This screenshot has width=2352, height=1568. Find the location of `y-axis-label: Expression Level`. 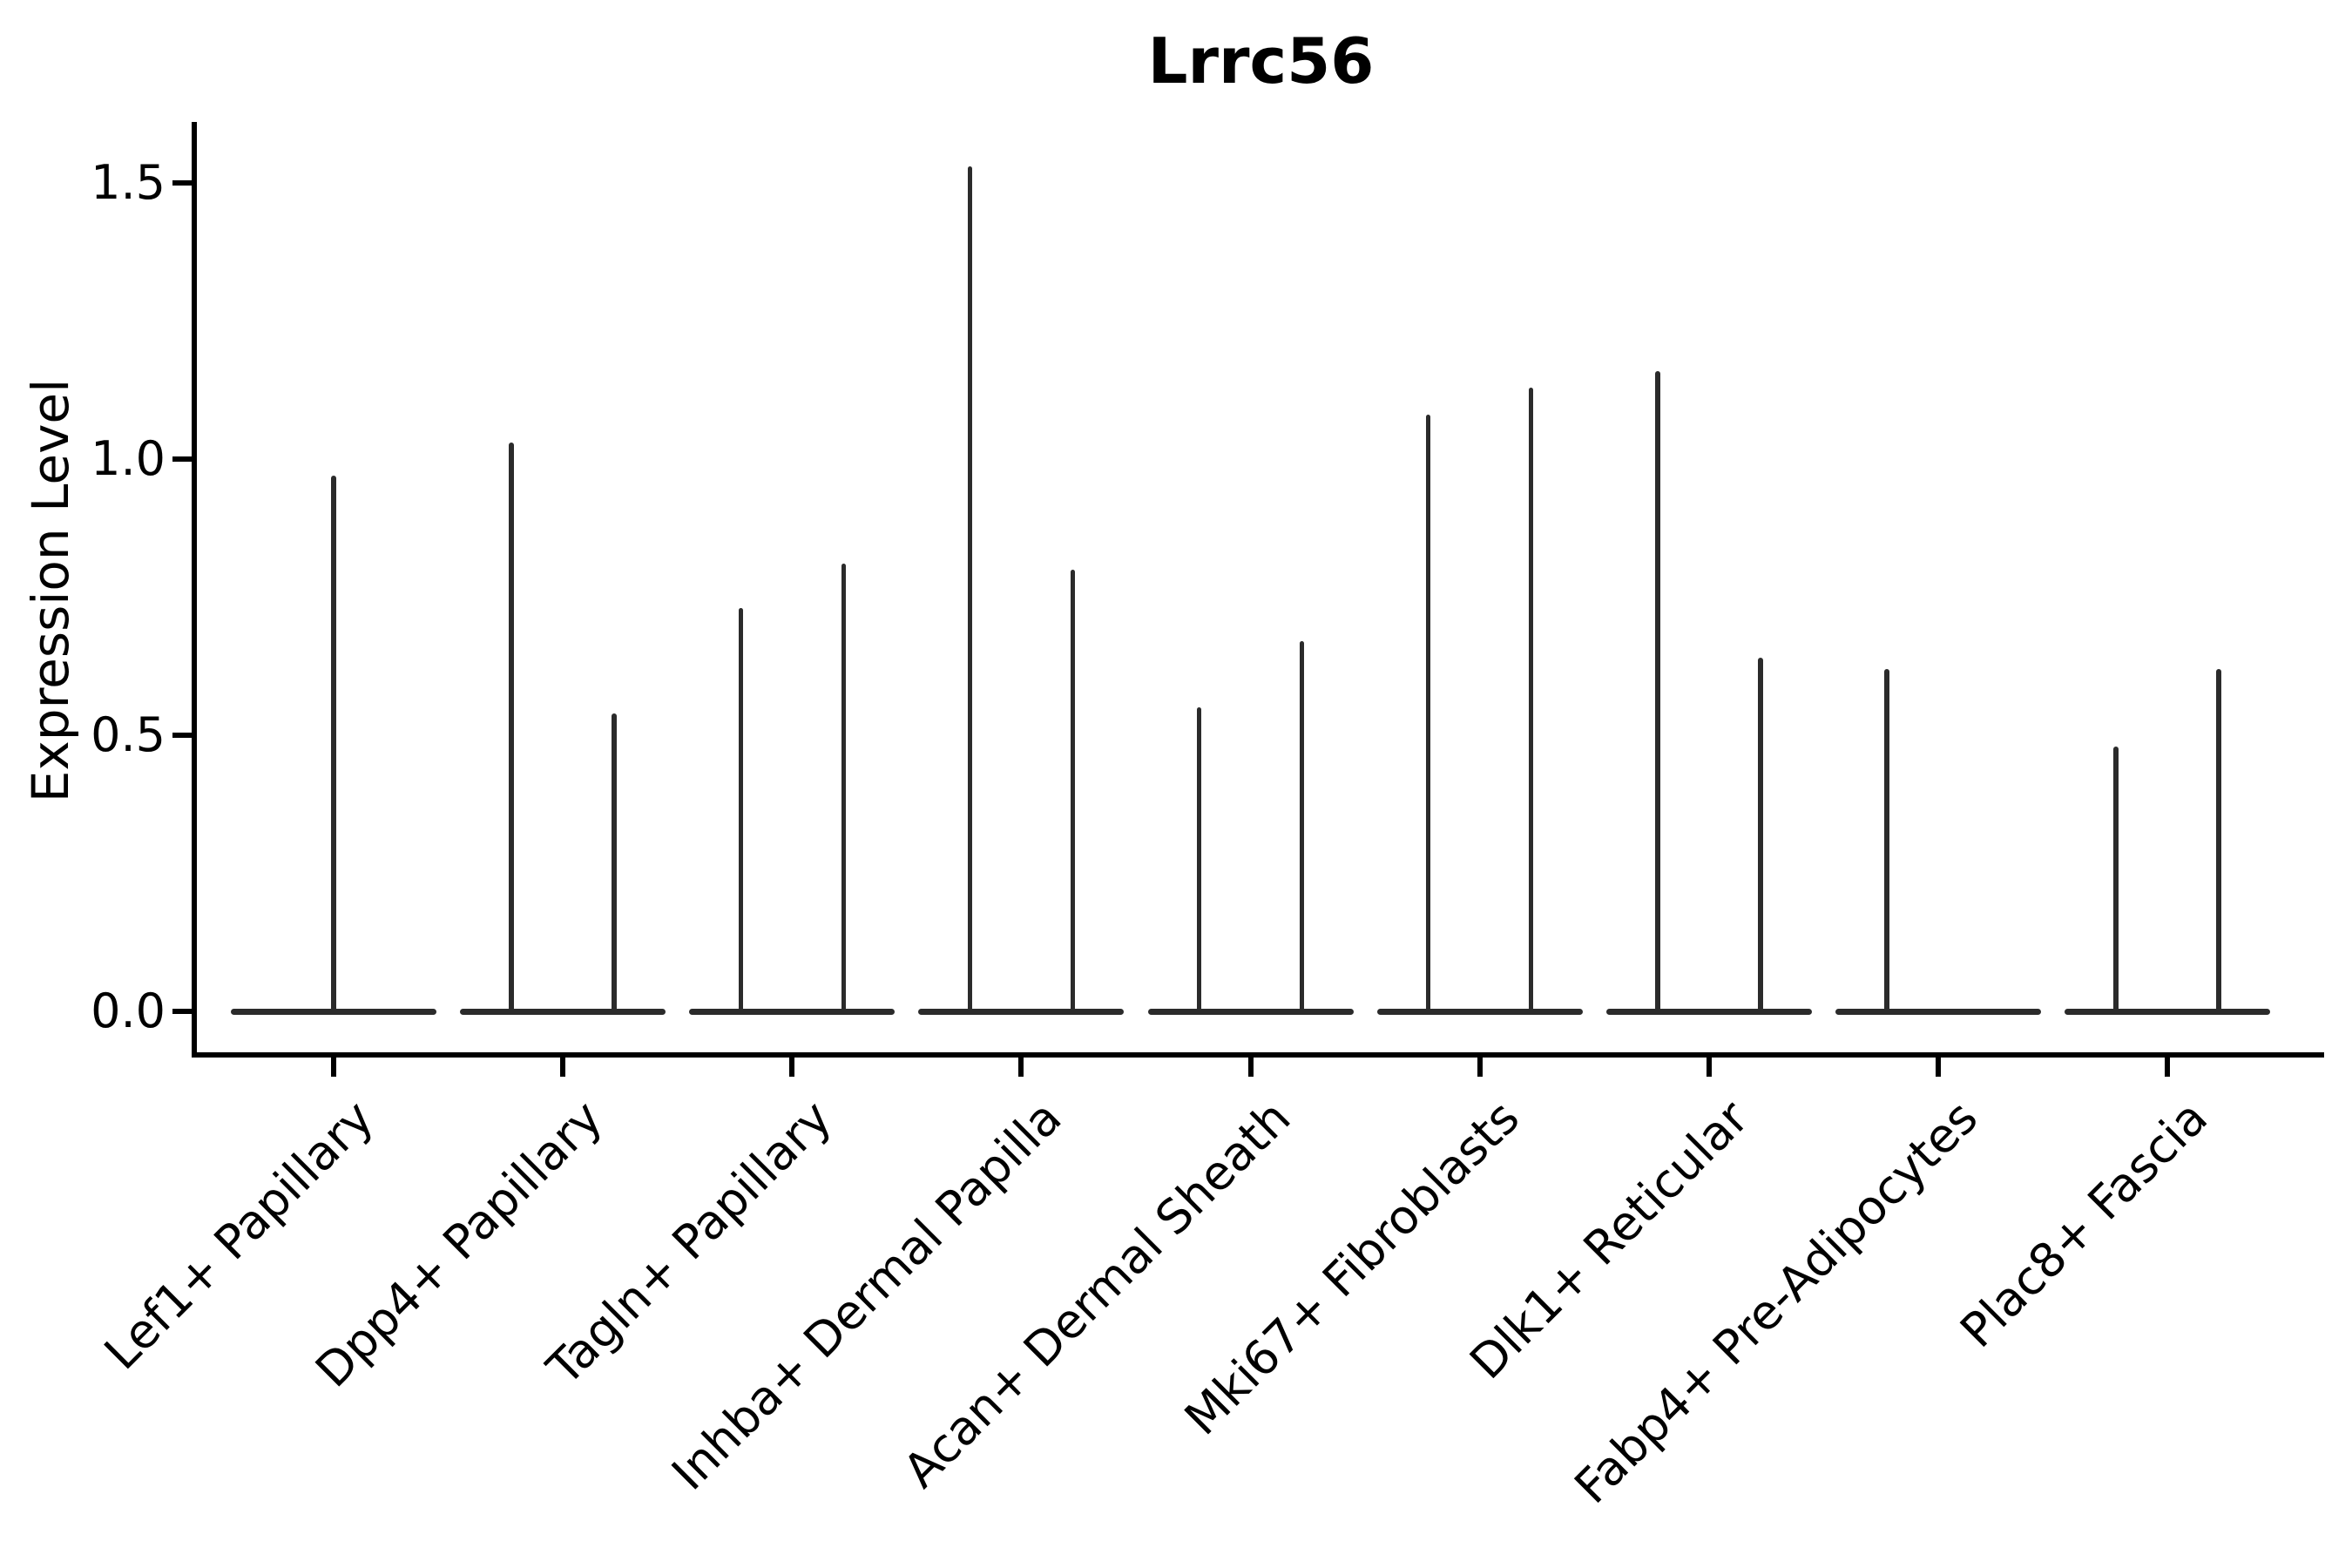

y-axis-label: Expression Level is located at coordinates (54, 590).